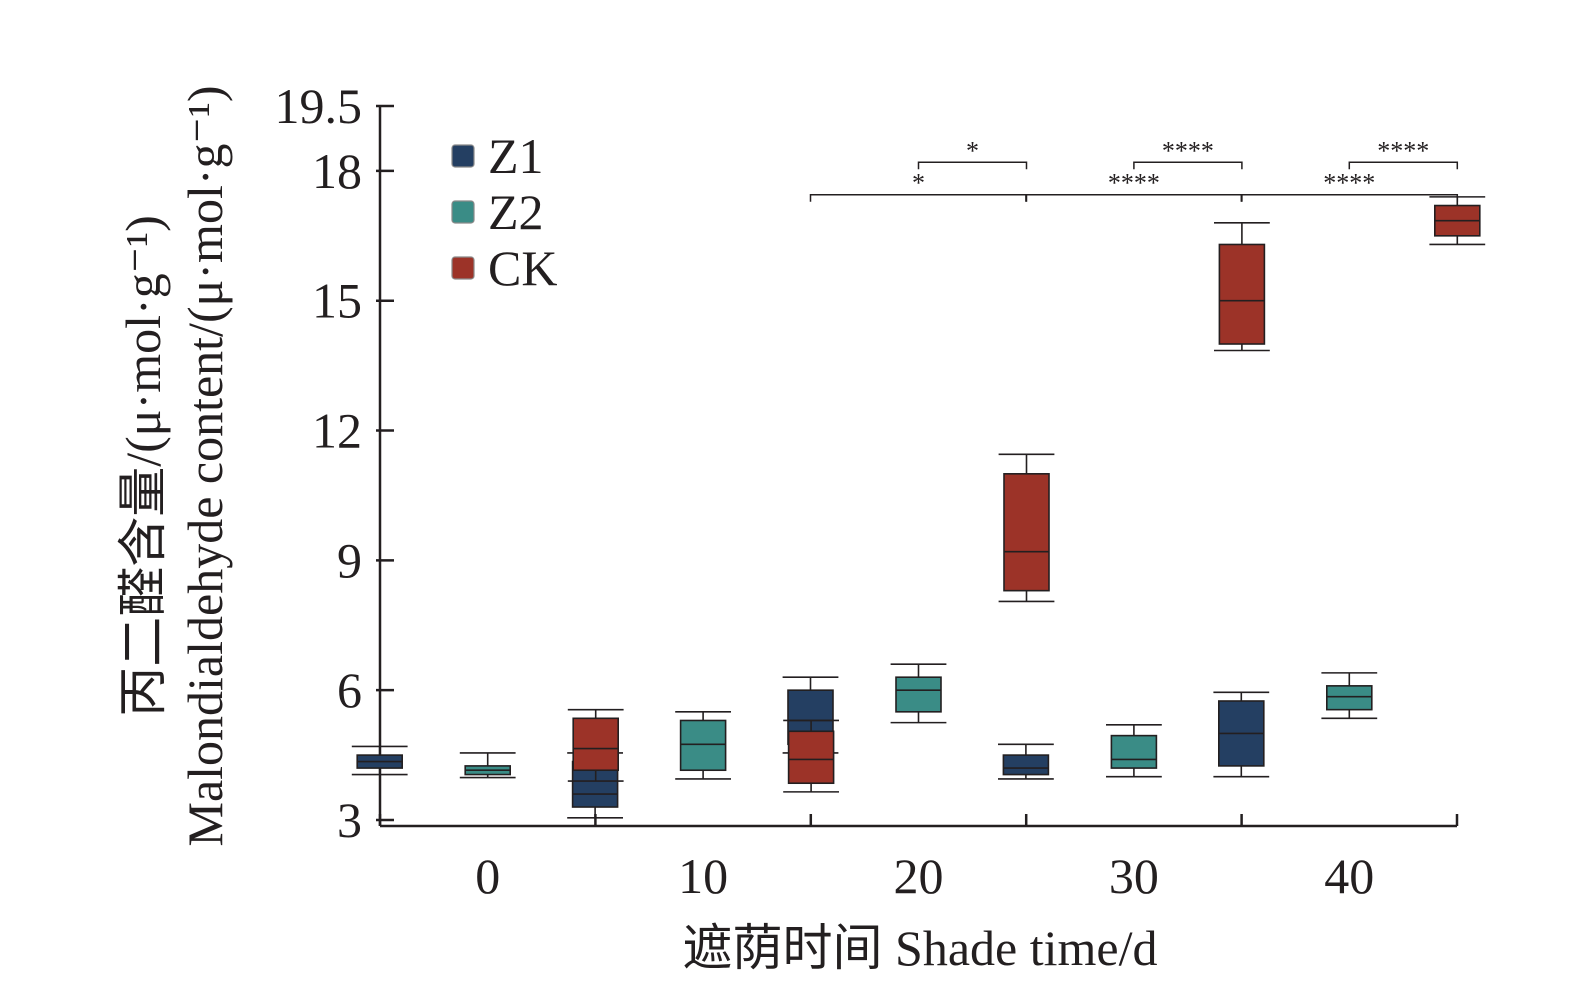  Describe the element at coordinates (334, 463) in the screenshot. I see `y-axis-ticks: 3 6 9 12 15 18 19.5` at that location.